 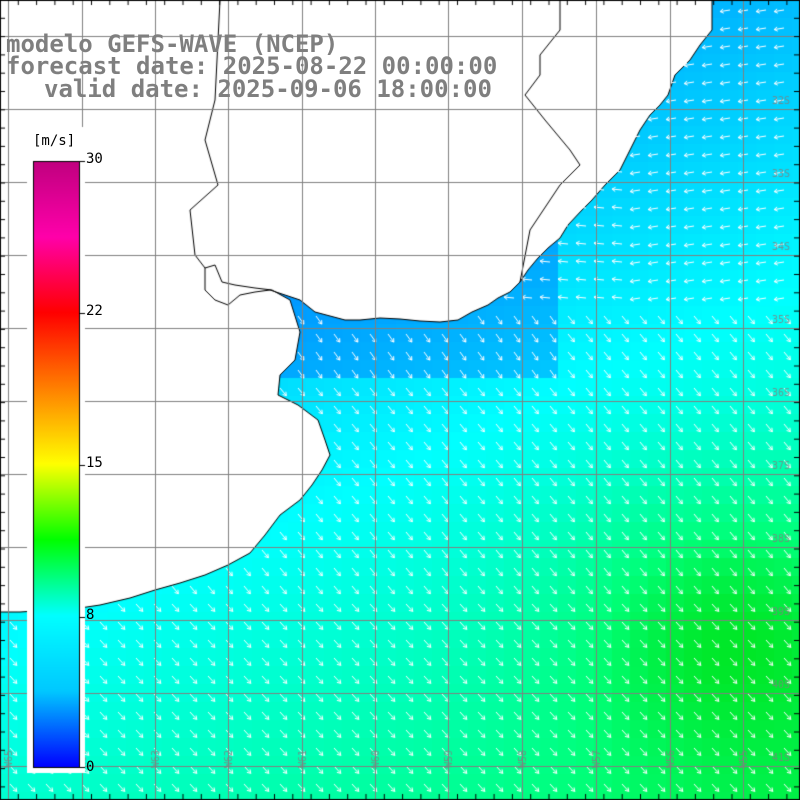 What do you see at coordinates (268, 89) in the screenshot?
I see `title-valid-date: valid date: 2025-09-06 18:00:00` at bounding box center [268, 89].